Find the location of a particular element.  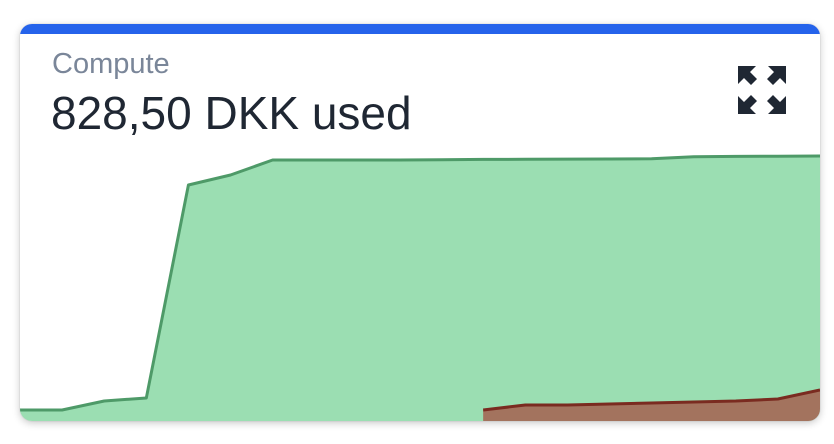

usage-value: 828,50 DKK used is located at coordinates (231, 113).